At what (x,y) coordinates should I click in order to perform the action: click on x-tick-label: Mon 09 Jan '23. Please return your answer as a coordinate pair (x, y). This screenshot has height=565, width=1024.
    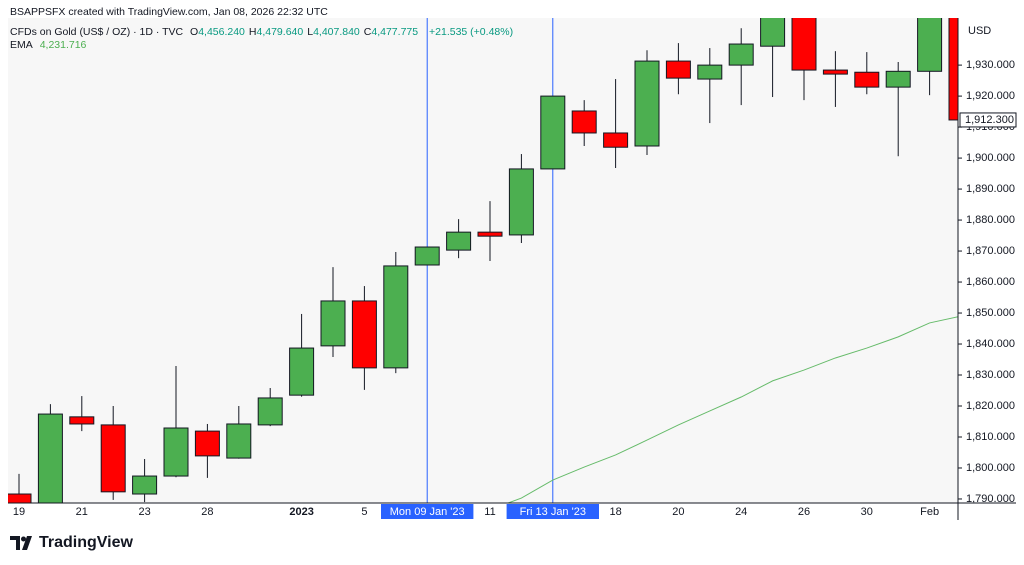
    Looking at the image, I should click on (427, 512).